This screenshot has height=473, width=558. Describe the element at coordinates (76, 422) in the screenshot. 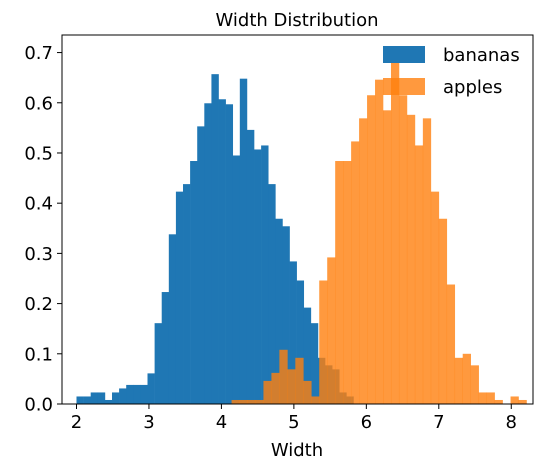

I see `x-tick-label: 2` at that location.